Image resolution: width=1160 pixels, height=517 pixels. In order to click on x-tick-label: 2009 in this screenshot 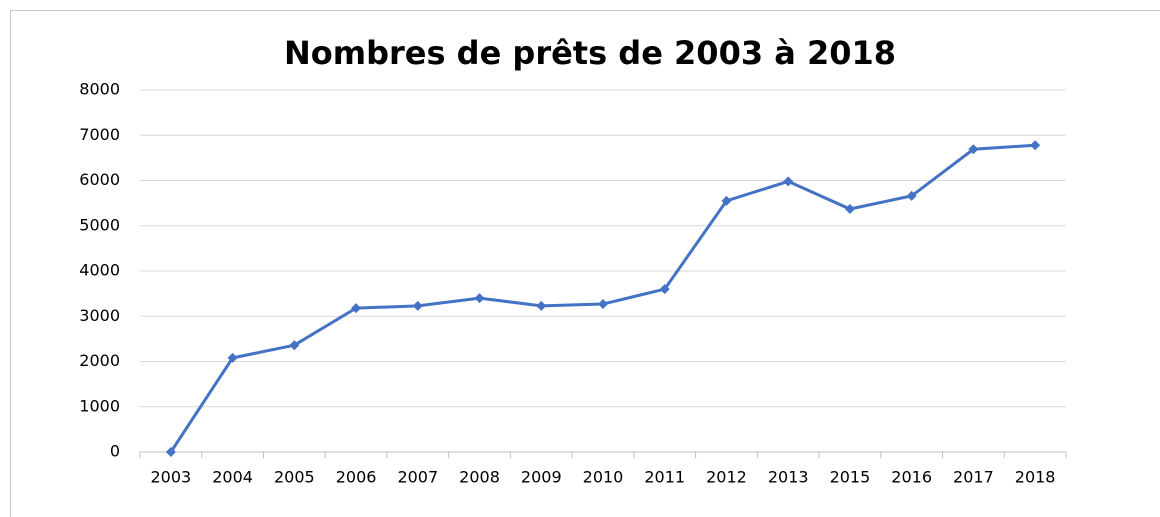, I will do `click(541, 477)`.